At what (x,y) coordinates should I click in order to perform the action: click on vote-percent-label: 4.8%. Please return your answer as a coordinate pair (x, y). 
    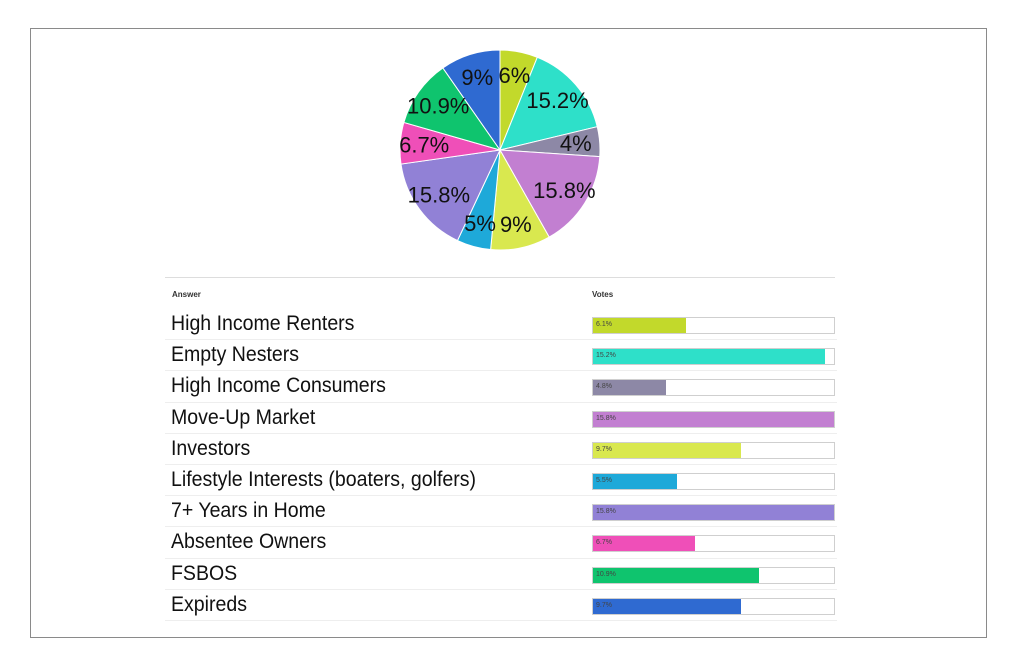
    Looking at the image, I should click on (604, 387).